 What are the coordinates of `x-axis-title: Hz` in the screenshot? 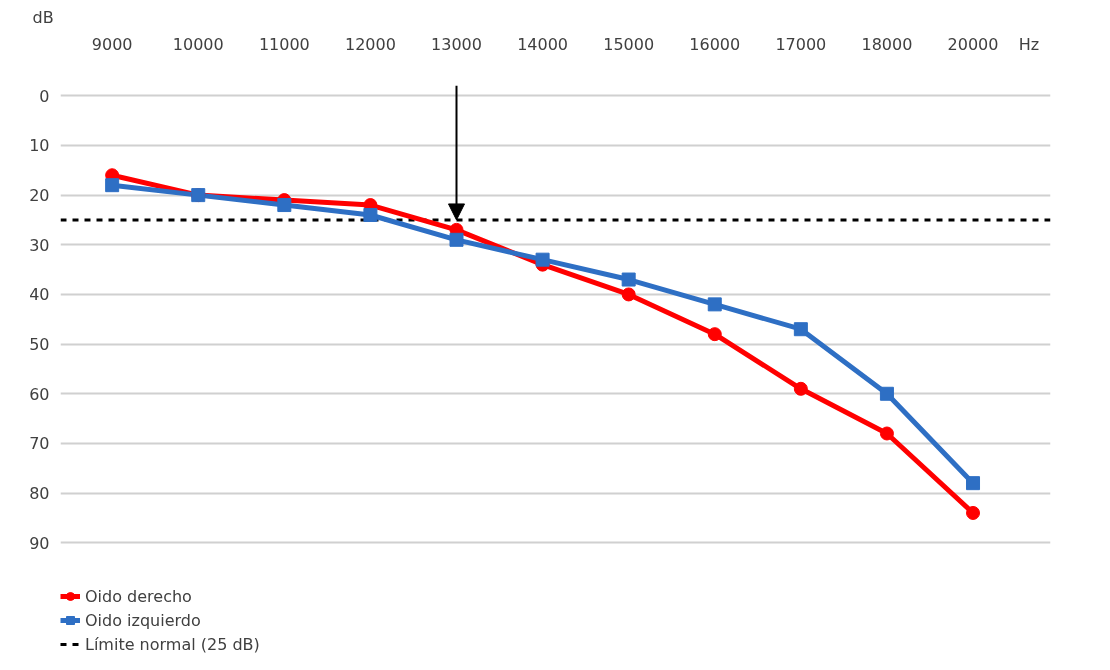 It's located at (1029, 44).